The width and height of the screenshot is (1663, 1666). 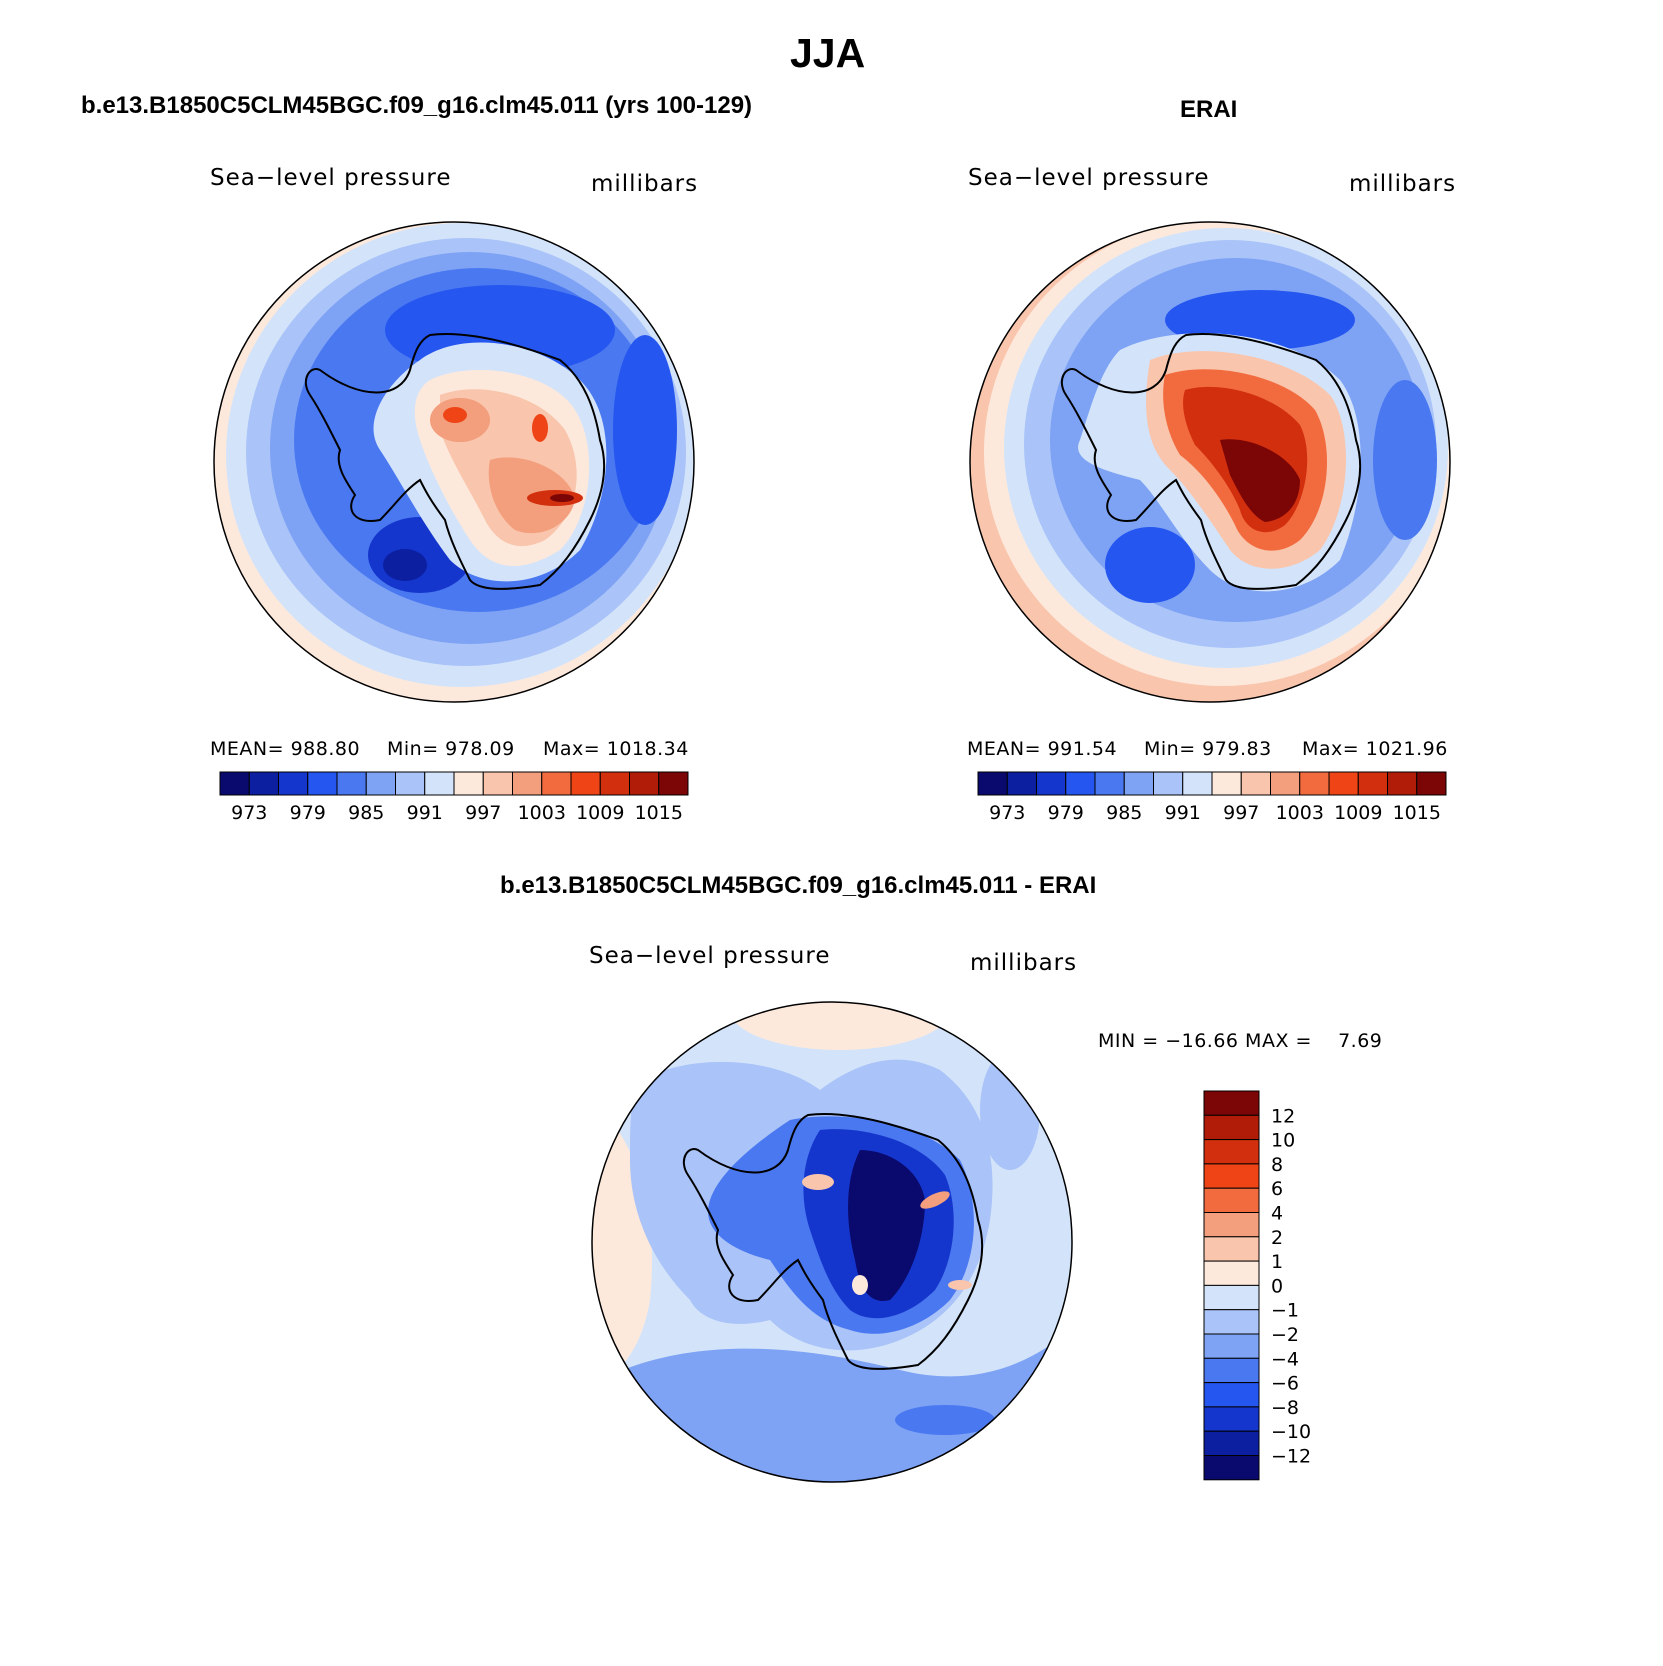 What do you see at coordinates (1291, 1457) in the screenshot?
I see `diff-colorbar-tick-label: −12` at bounding box center [1291, 1457].